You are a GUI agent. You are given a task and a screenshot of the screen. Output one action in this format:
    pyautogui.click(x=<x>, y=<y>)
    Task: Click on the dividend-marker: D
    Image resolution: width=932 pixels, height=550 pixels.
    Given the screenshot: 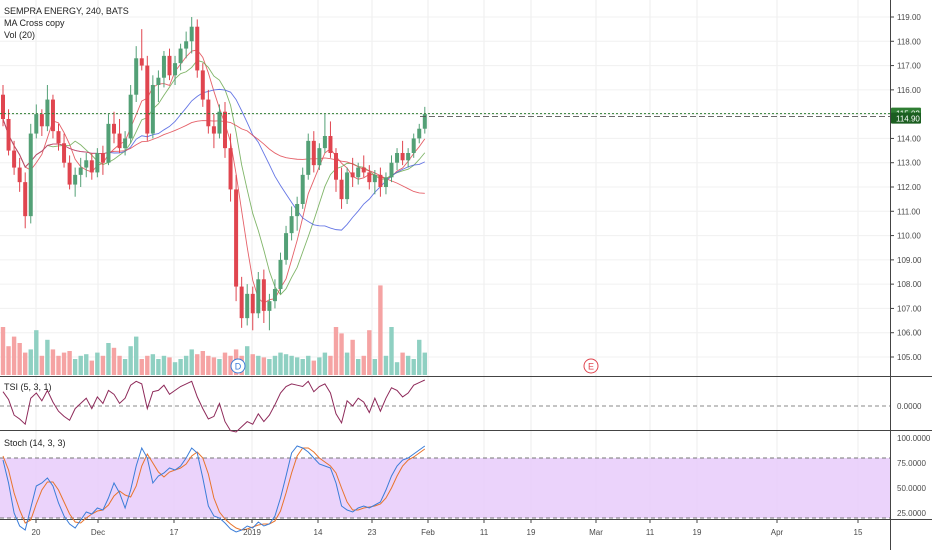 What is the action you would take?
    pyautogui.click(x=238, y=366)
    